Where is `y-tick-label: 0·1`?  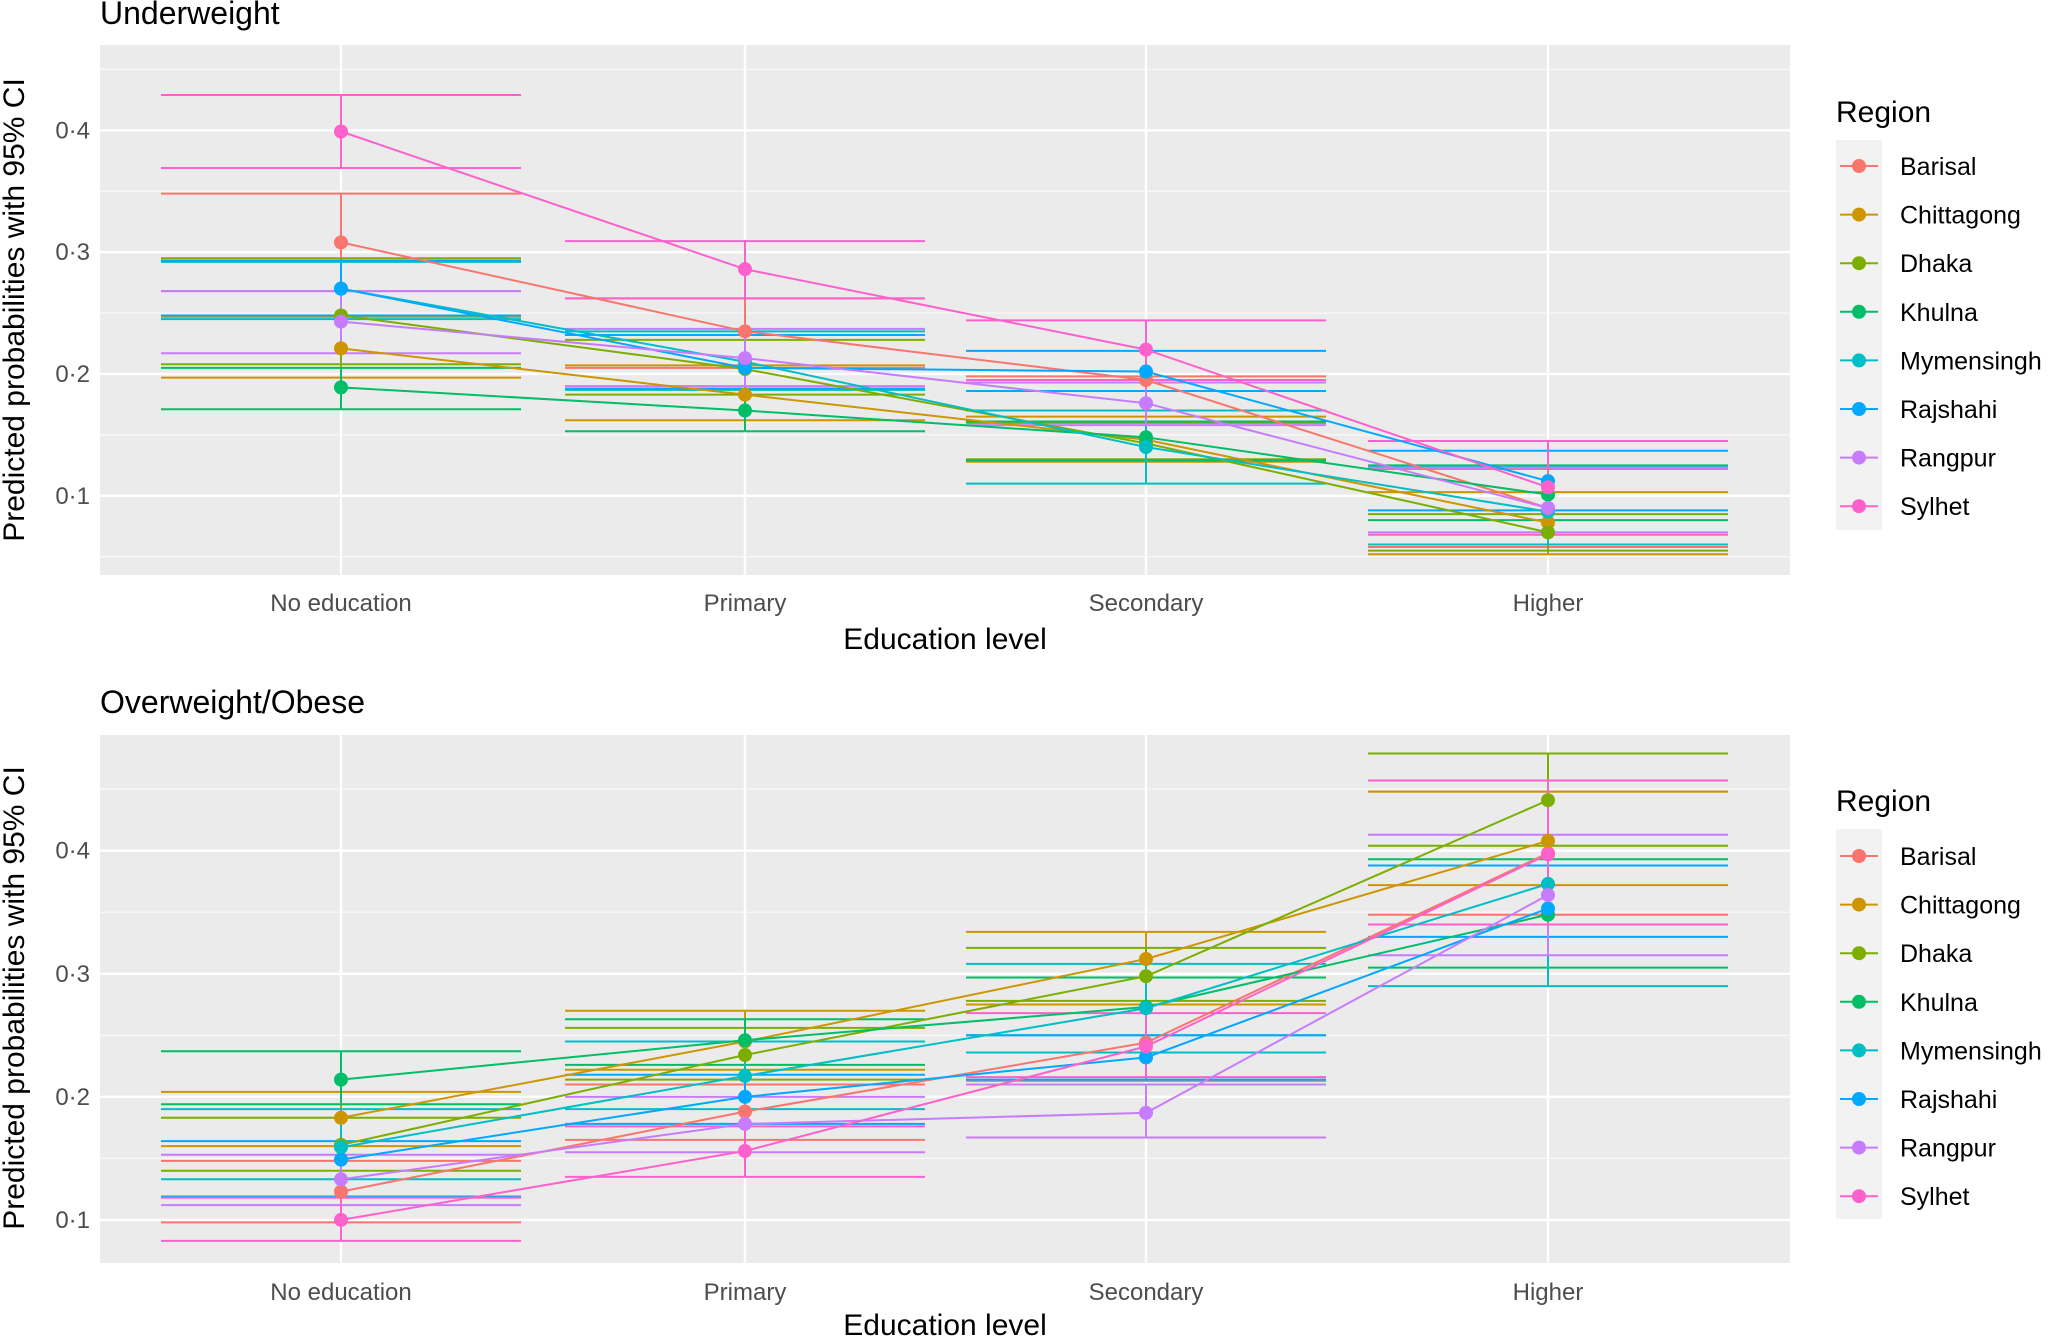
y-tick-label: 0·1 is located at coordinates (72, 496).